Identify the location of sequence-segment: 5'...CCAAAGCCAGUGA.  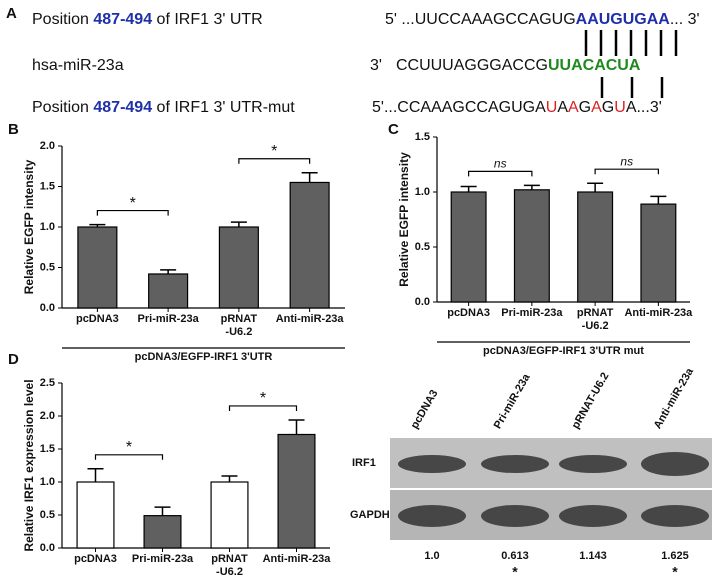
(459, 107).